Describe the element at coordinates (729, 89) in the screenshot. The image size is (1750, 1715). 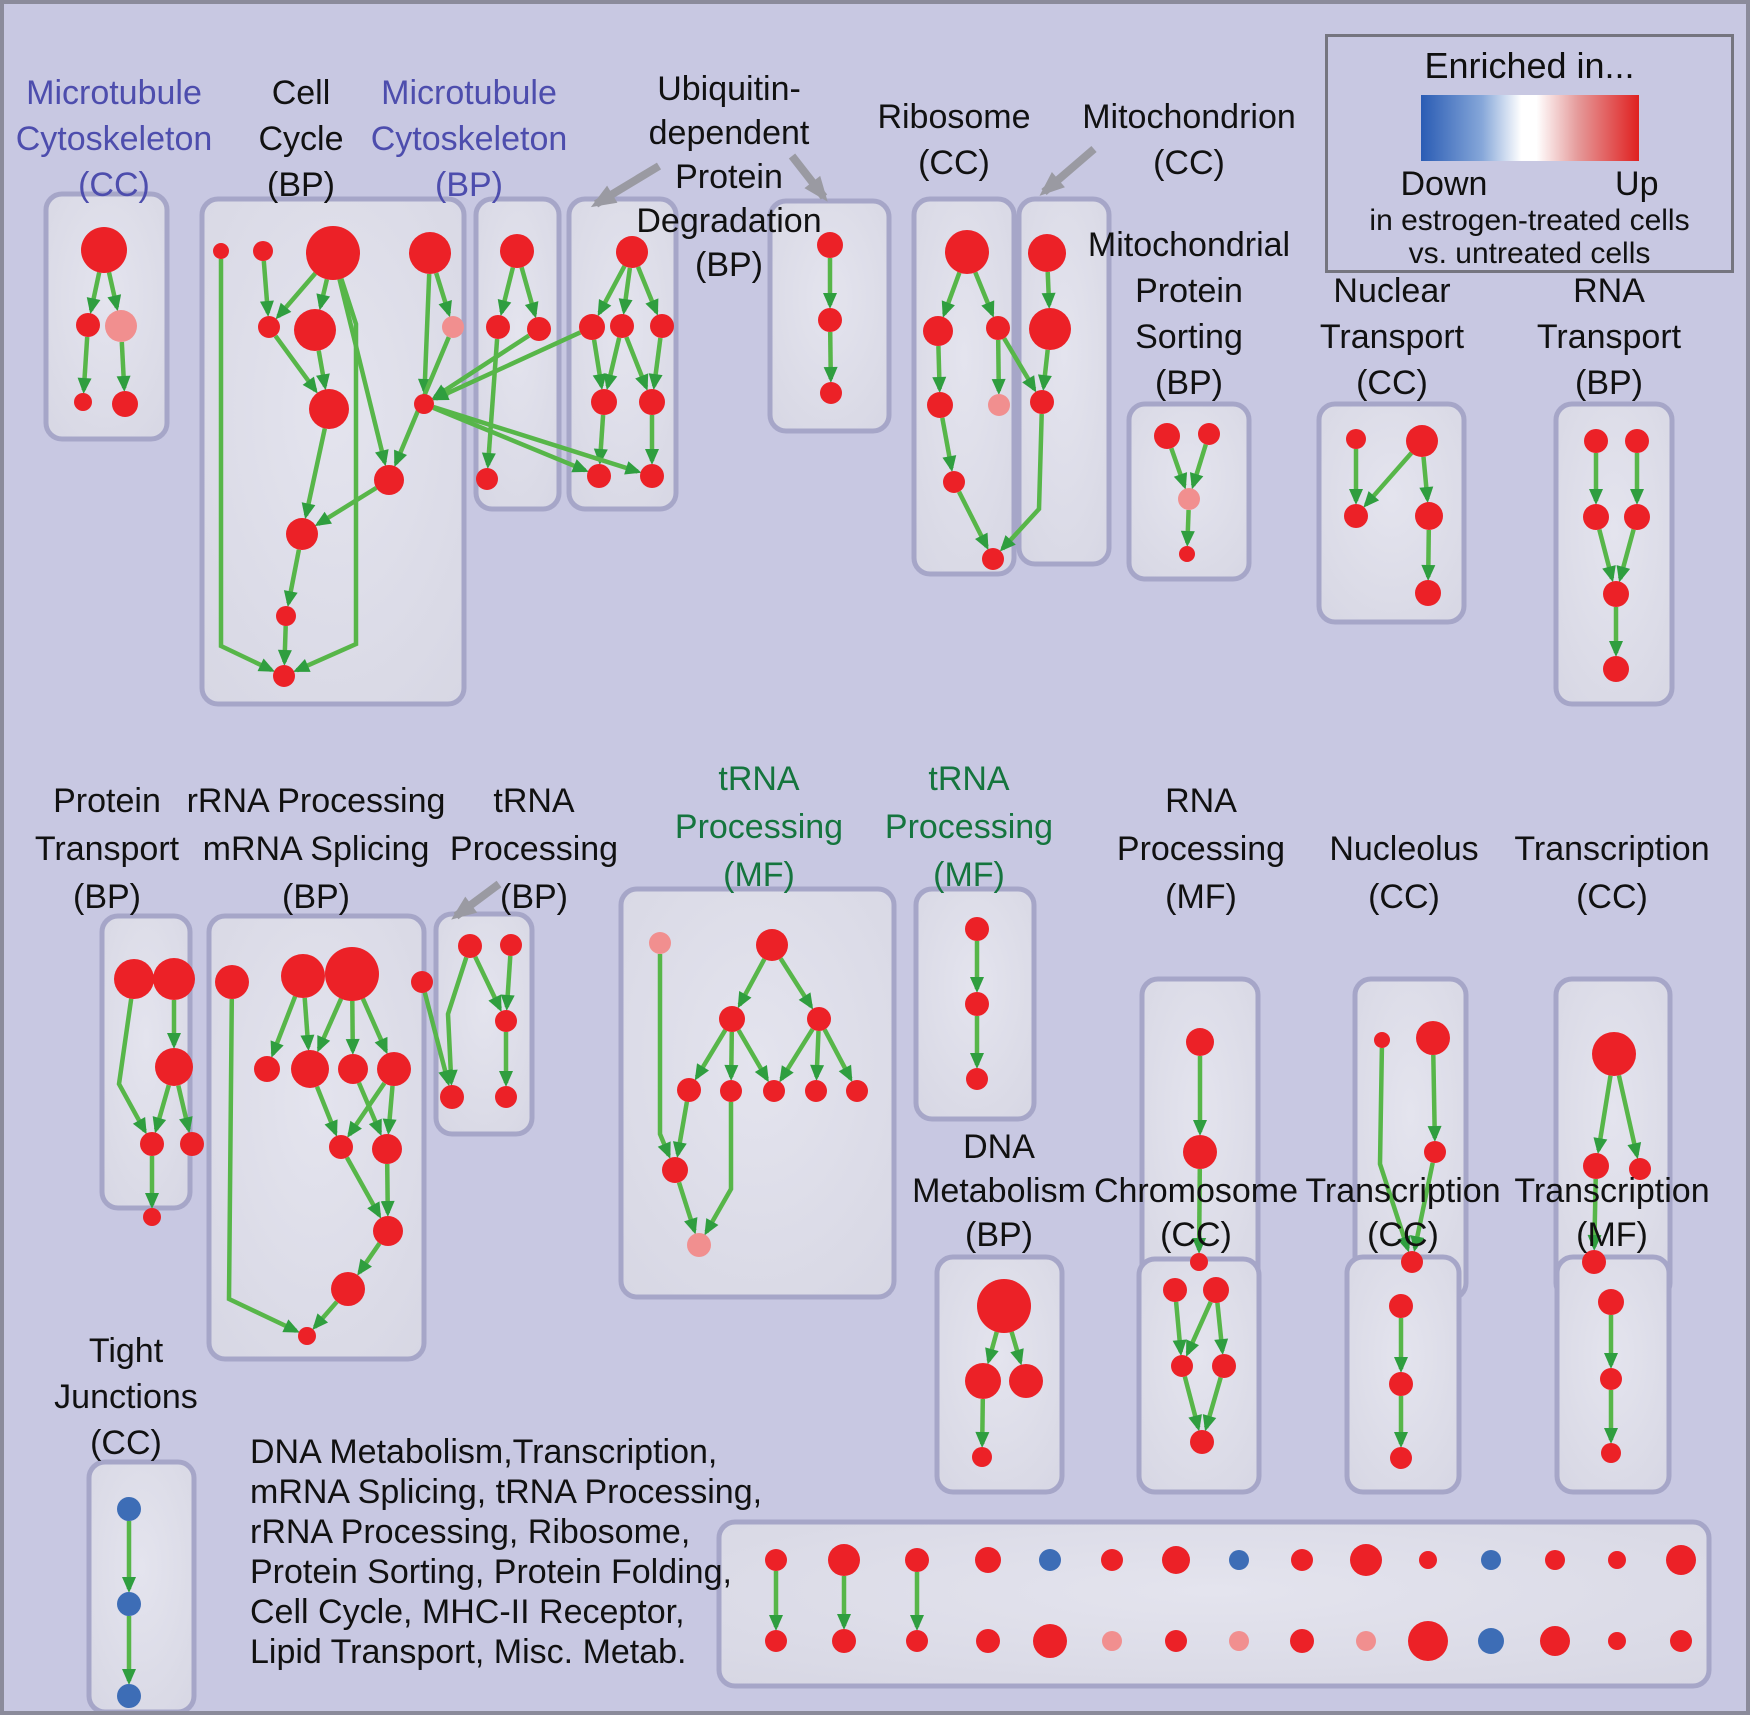
I see `cluster-label-ubiq_a: Ubiquitin-` at that location.